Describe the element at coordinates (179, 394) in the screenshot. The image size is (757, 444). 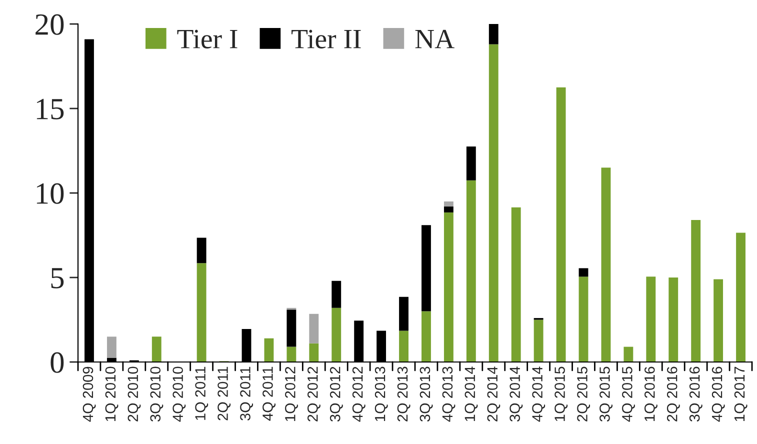
I see `x-tick-label: 4Q 2010` at that location.